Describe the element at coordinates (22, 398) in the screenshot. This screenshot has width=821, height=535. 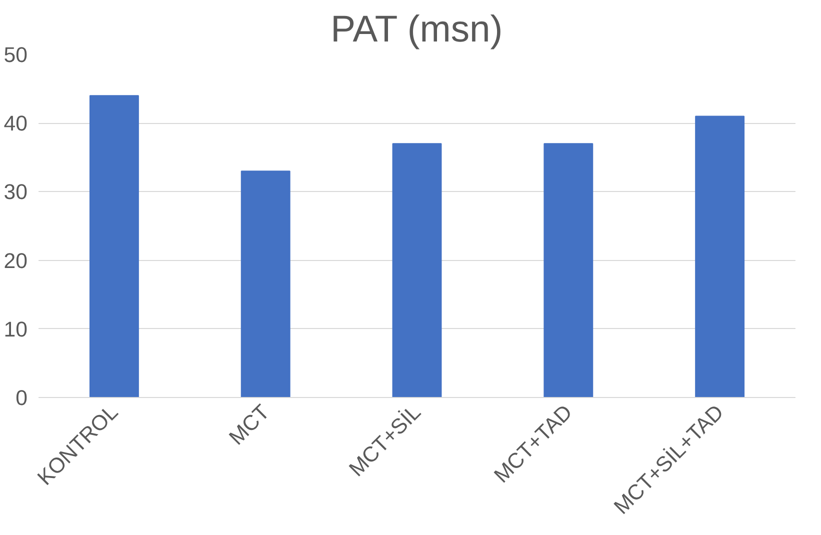
I see `y-tick-label: 0` at that location.